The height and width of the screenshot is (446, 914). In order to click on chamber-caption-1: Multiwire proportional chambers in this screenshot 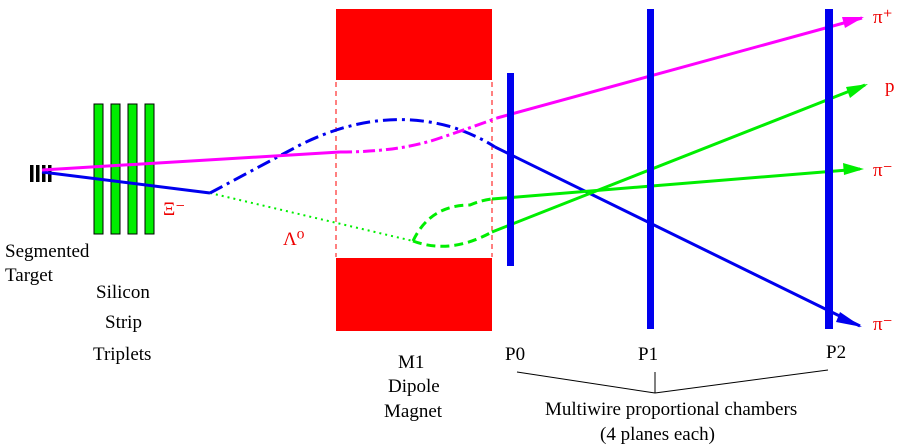, I will do `click(671, 409)`.